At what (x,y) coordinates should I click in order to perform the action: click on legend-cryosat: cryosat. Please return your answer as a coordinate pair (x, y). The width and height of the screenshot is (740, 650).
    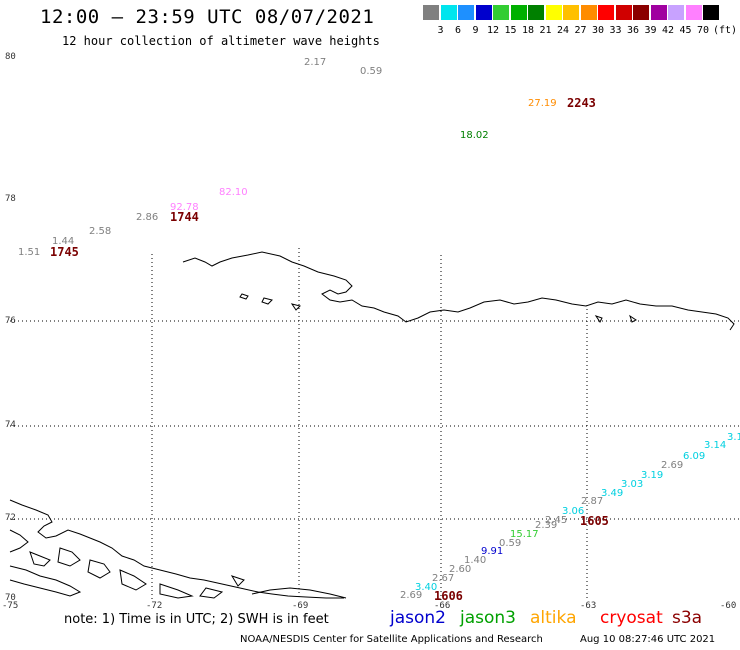
    Looking at the image, I should click on (631, 618).